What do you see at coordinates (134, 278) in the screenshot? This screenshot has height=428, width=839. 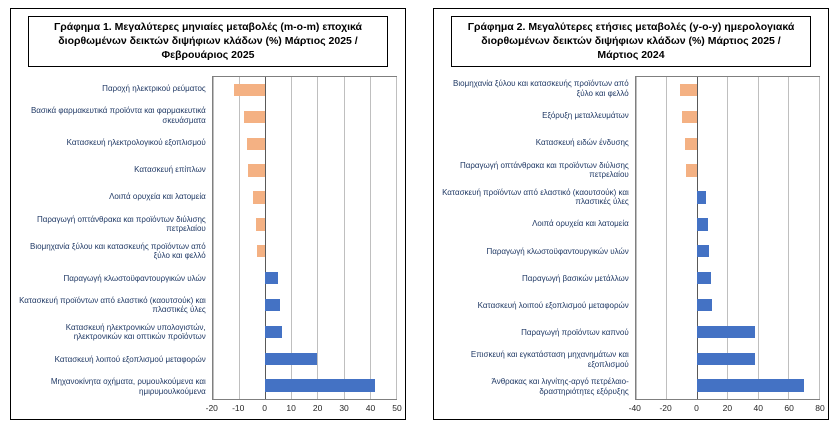 I see `category-label: Παραγωγή κλωστοϋφαντουργικών υλών` at bounding box center [134, 278].